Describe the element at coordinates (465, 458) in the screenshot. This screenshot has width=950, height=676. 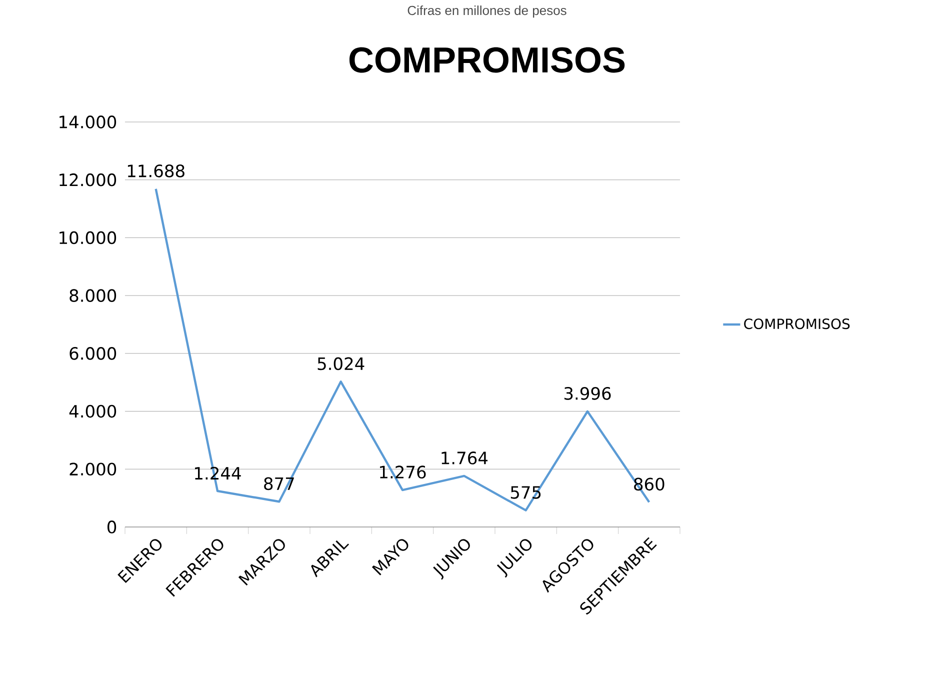
I see `data-label: 1.764` at that location.